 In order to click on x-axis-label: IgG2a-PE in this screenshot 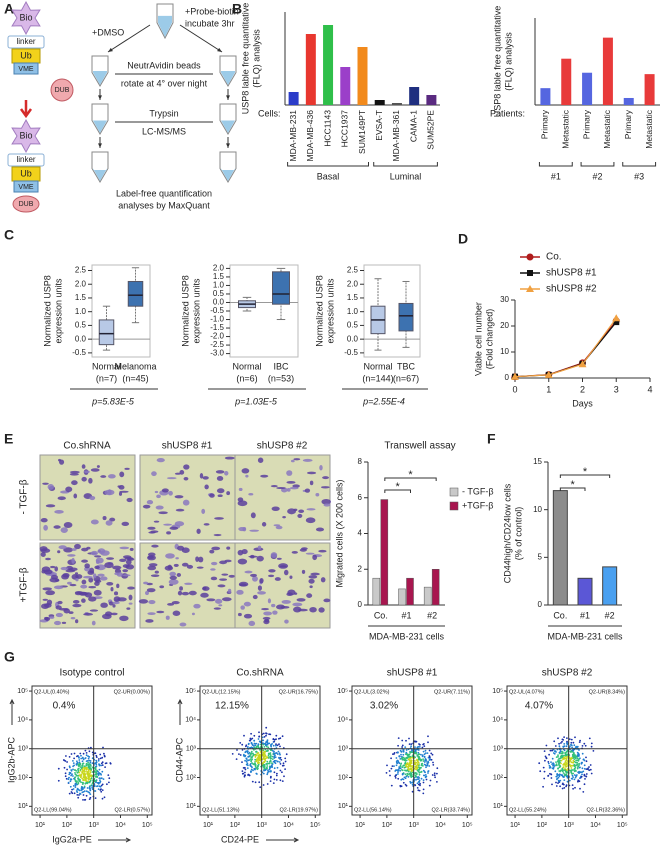, I will do `click(72, 839)`.